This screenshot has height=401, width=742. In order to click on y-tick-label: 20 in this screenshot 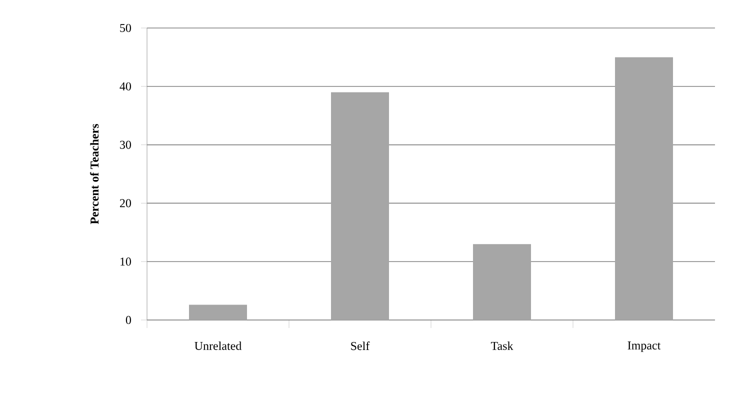, I will do `click(126, 203)`.